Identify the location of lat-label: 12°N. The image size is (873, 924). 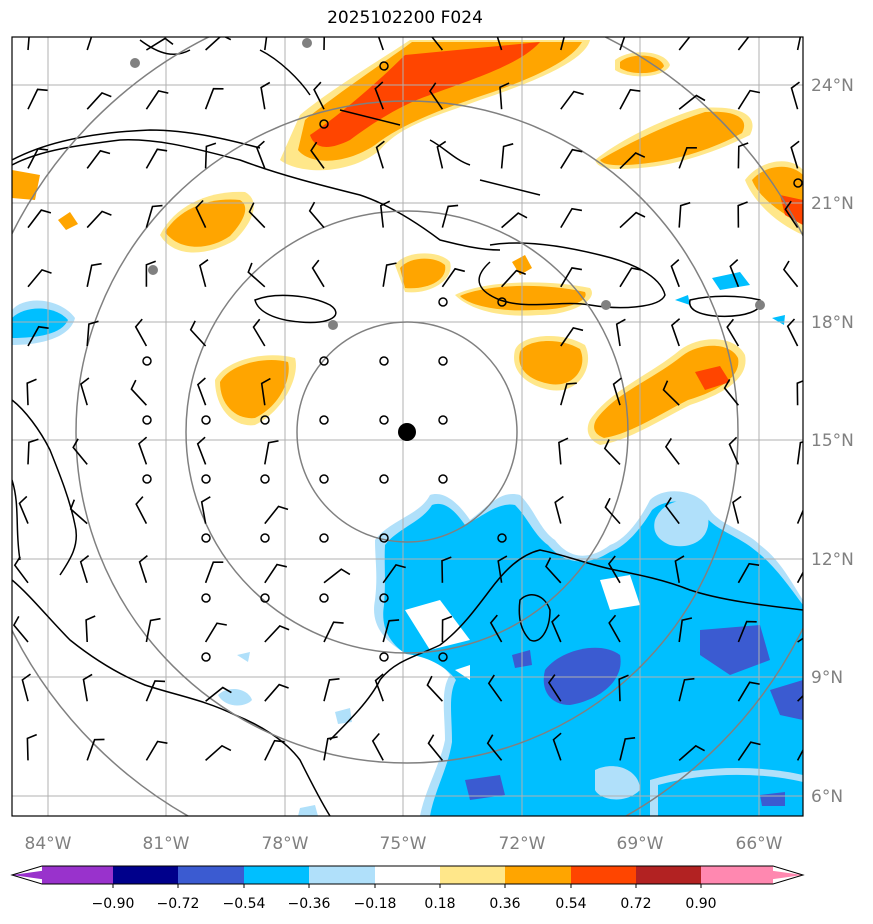
(832, 560).